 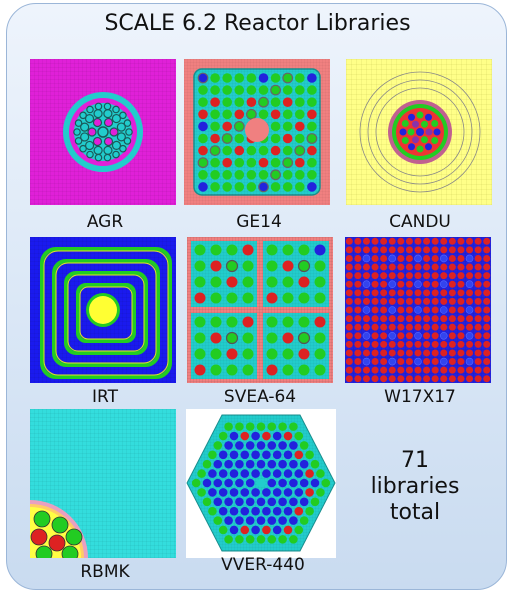 I want to click on panel-title: SCALE 6.2 Reactor Libraries, so click(x=257, y=23).